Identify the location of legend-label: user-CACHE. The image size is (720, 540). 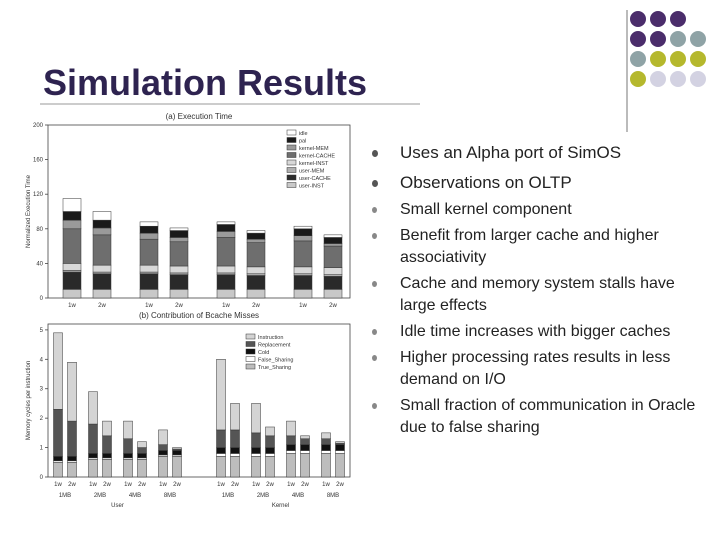
(315, 179).